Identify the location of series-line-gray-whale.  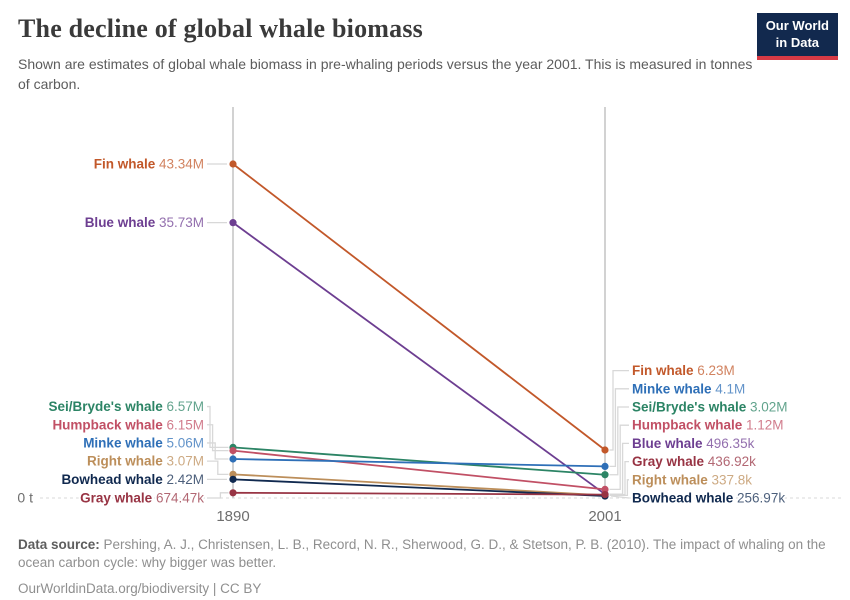
(419, 493).